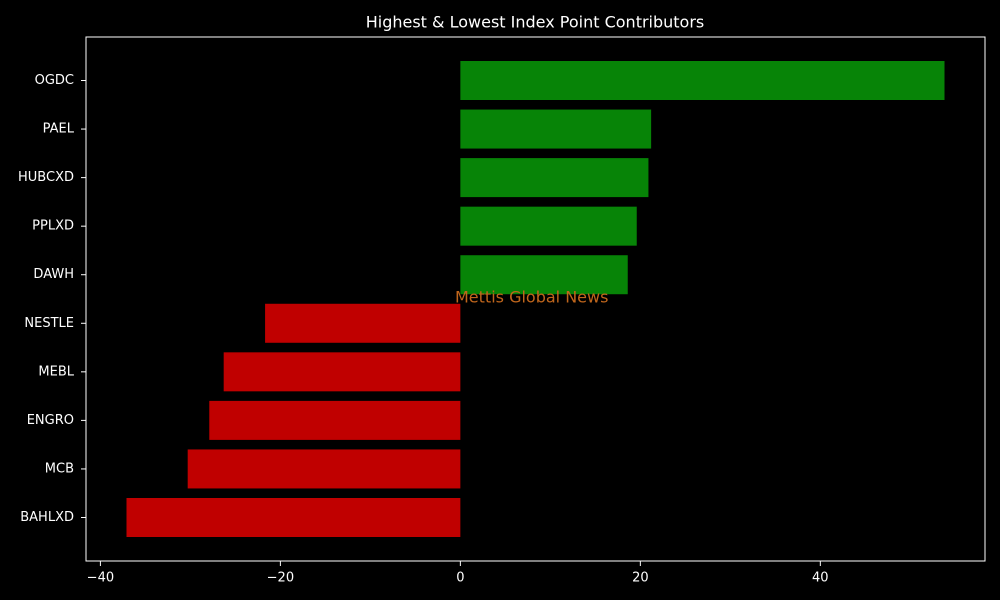 This screenshot has width=1000, height=600. Describe the element at coordinates (59, 129) in the screenshot. I see `y-tick-label: PAEL` at that location.